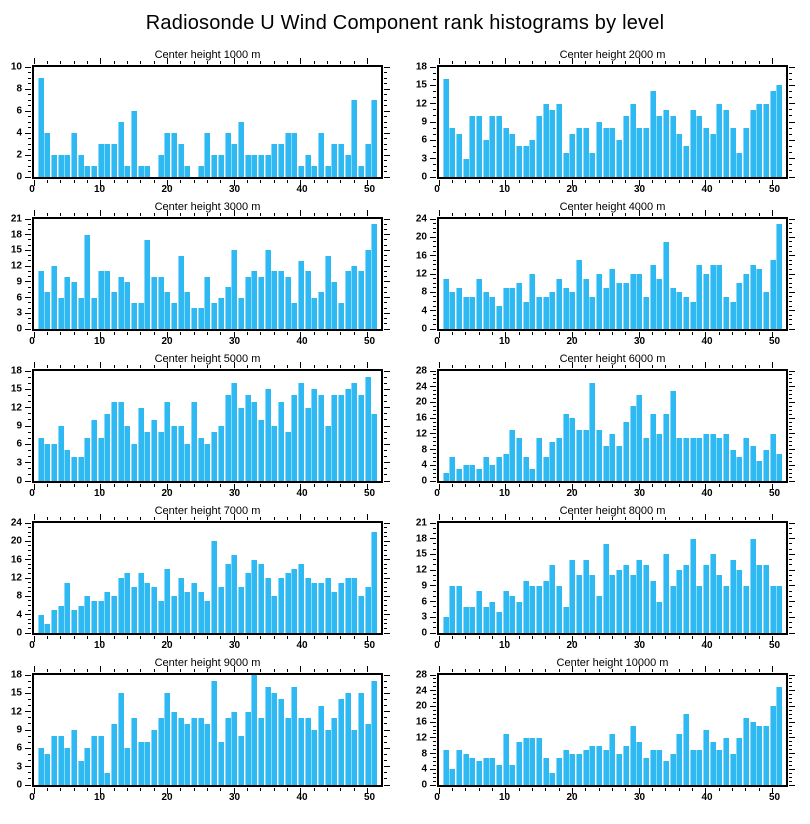  Describe the element at coordinates (639, 797) in the screenshot. I see `x-tick-label: 30` at that location.